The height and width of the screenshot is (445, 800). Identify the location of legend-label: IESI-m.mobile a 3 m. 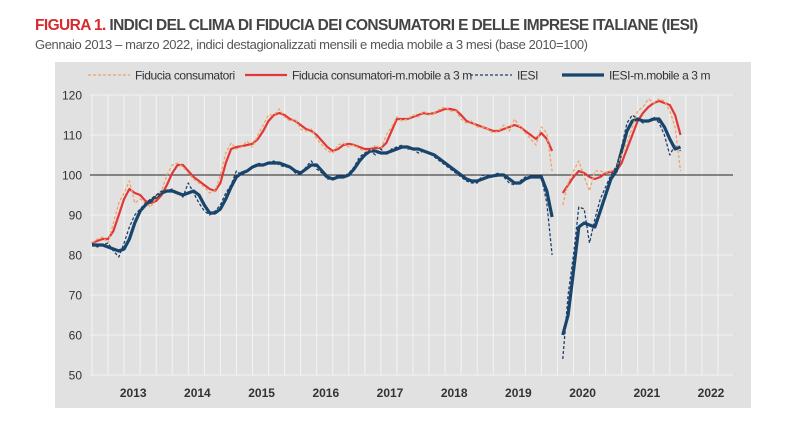
(660, 76).